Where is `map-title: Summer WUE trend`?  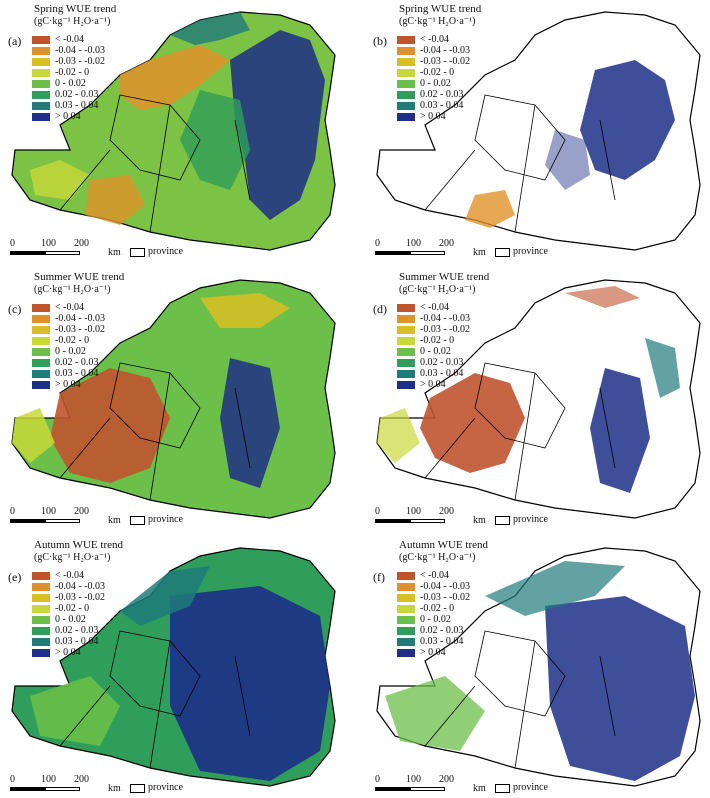 map-title: Summer WUE trend is located at coordinates (444, 277).